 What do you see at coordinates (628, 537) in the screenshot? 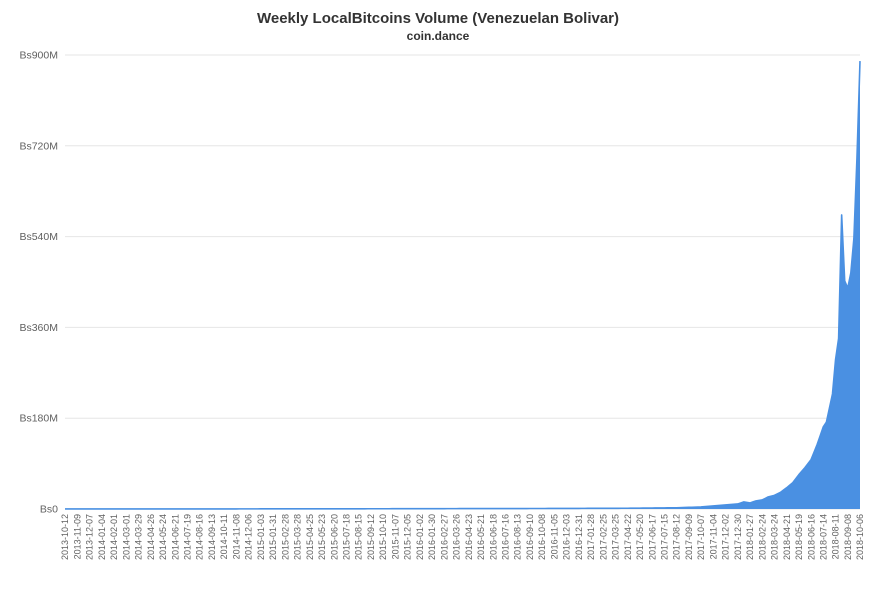
I see `x-axis-label: 2017-04-22` at bounding box center [628, 537].